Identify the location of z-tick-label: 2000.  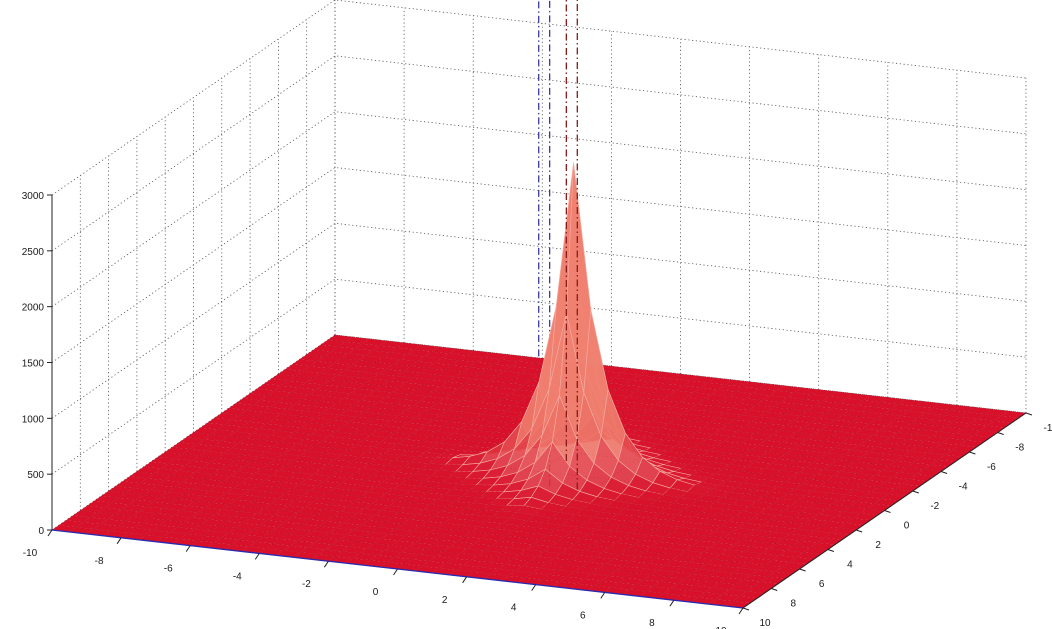
(33, 308).